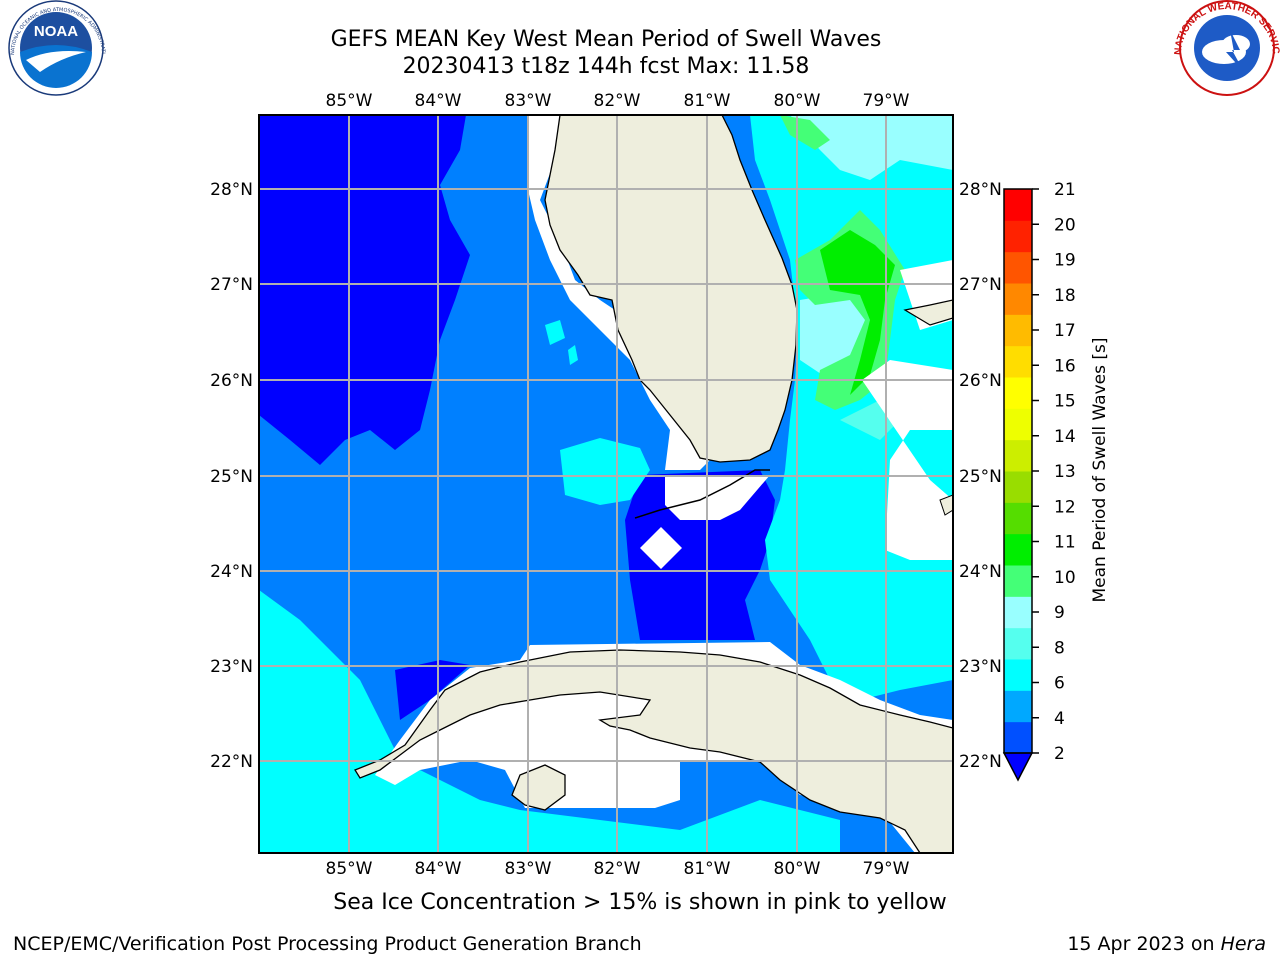 The image size is (1280, 960). What do you see at coordinates (1065, 507) in the screenshot?
I see `colorbar-tick-label: 12` at bounding box center [1065, 507].